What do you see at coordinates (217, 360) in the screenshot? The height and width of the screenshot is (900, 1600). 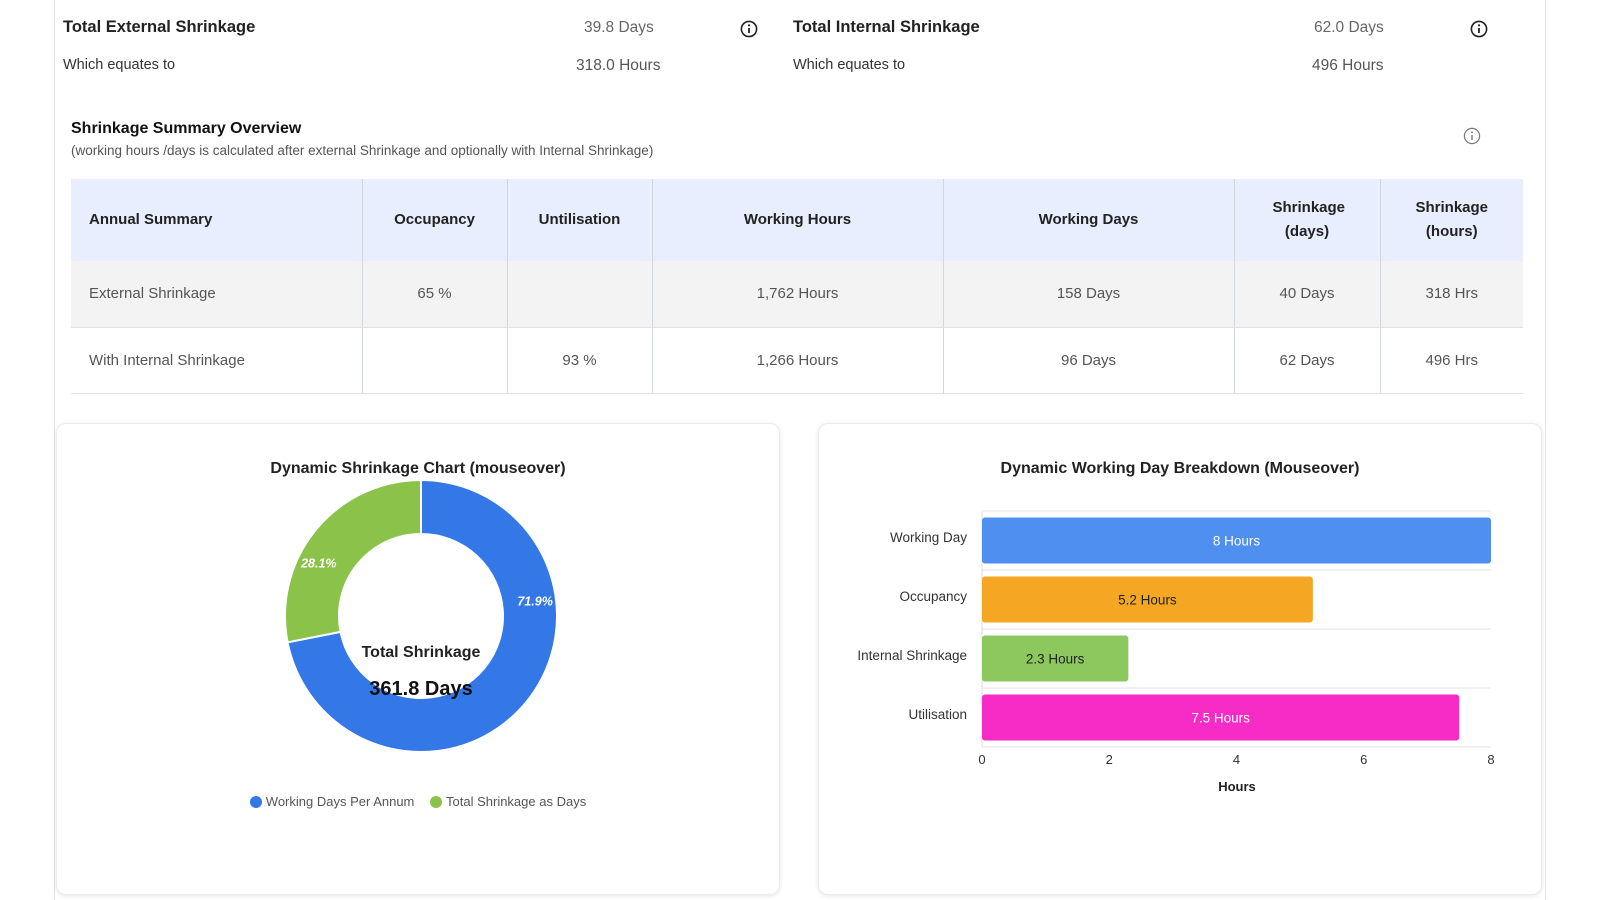 I see `table-cell: With Internal Shrinkage` at bounding box center [217, 360].